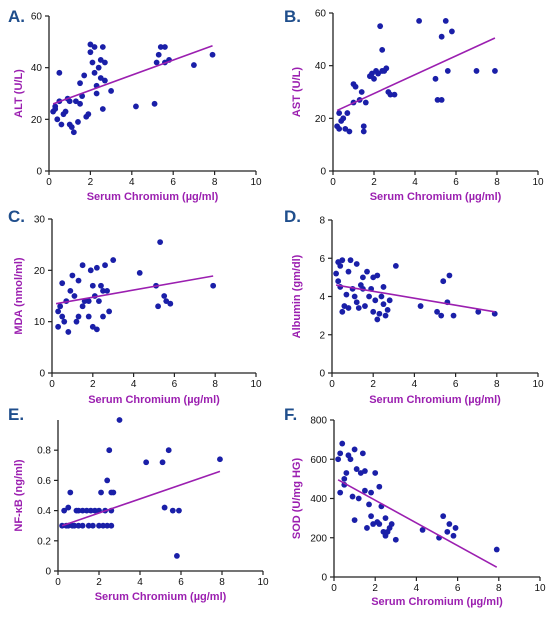 Image resolution: width=550 pixels, height=619 pixels. I want to click on y-axis-label: AST (U/L), so click(297, 92).